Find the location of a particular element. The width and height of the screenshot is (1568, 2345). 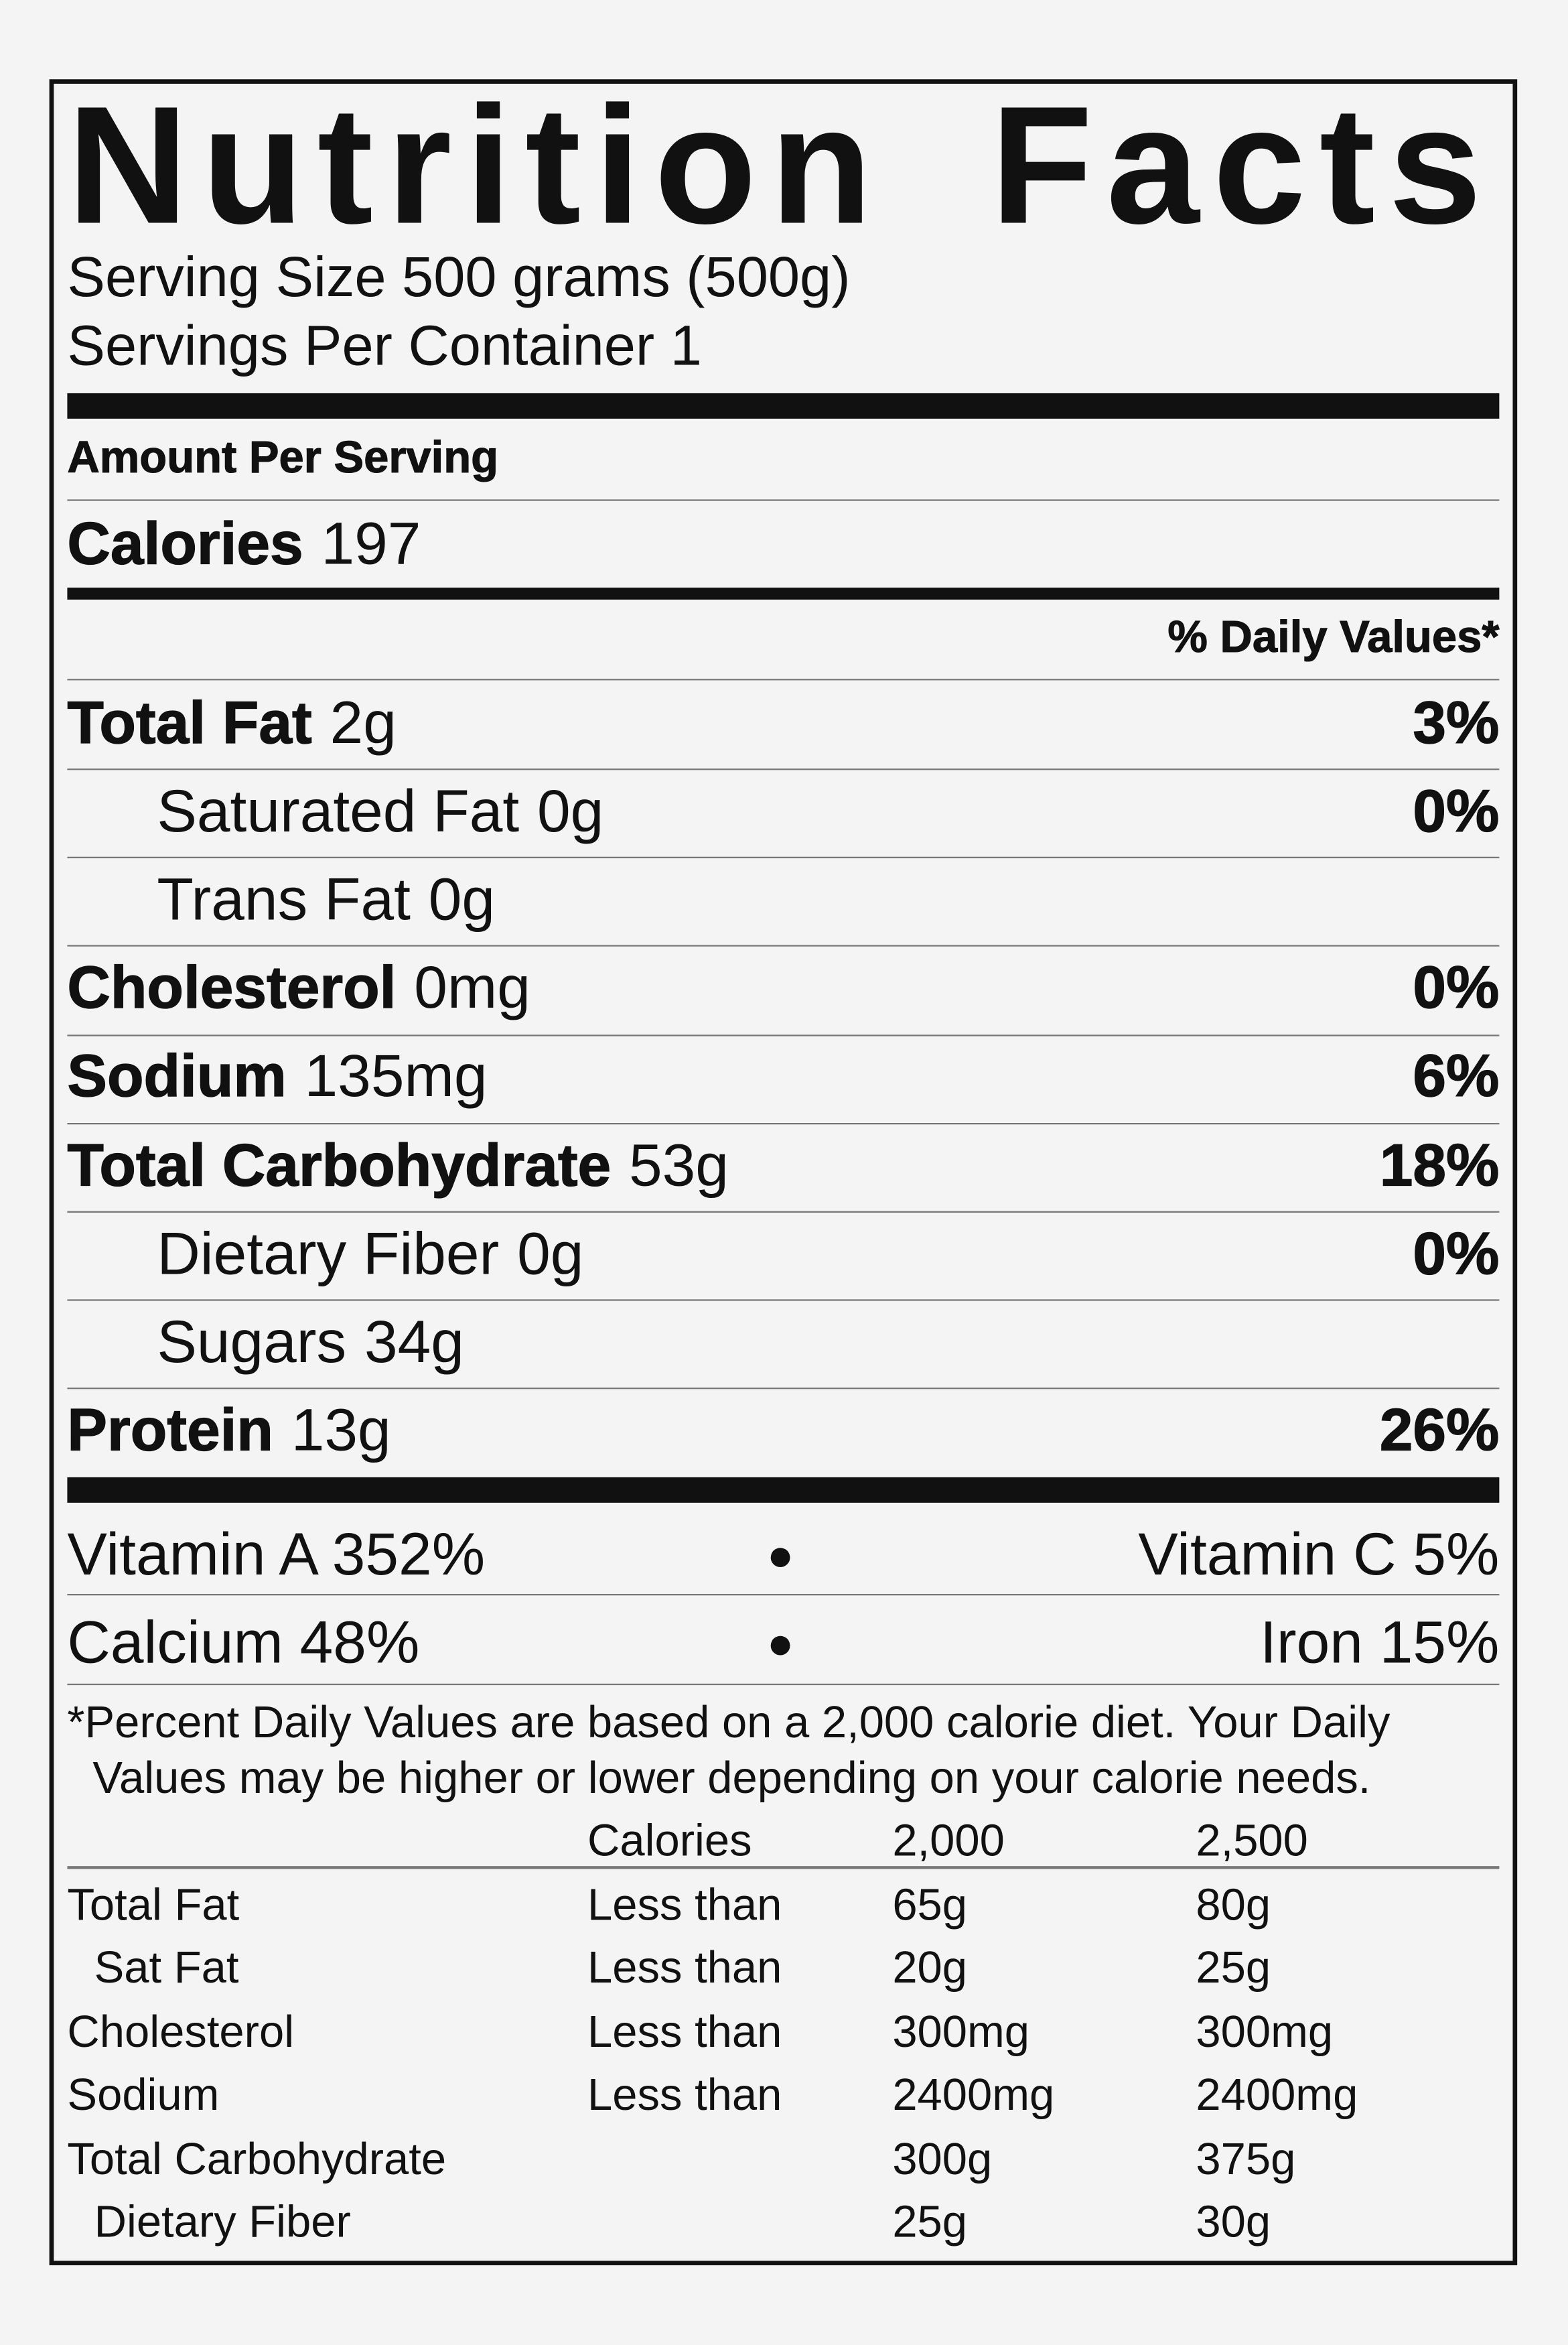

nutrient-name: Dietary Fiber is located at coordinates (329, 1254).